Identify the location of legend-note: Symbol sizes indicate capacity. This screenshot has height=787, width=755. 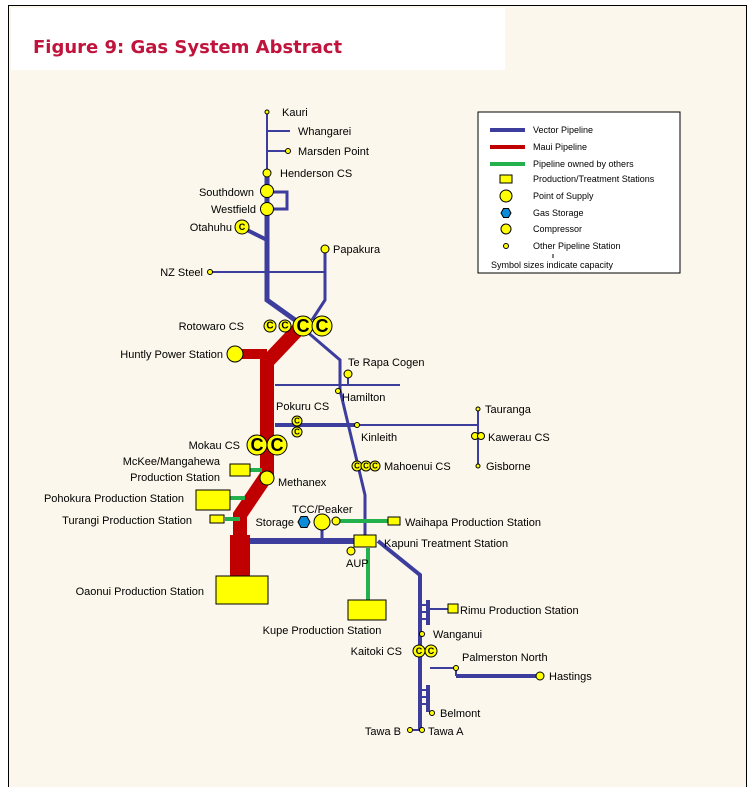
(552, 265).